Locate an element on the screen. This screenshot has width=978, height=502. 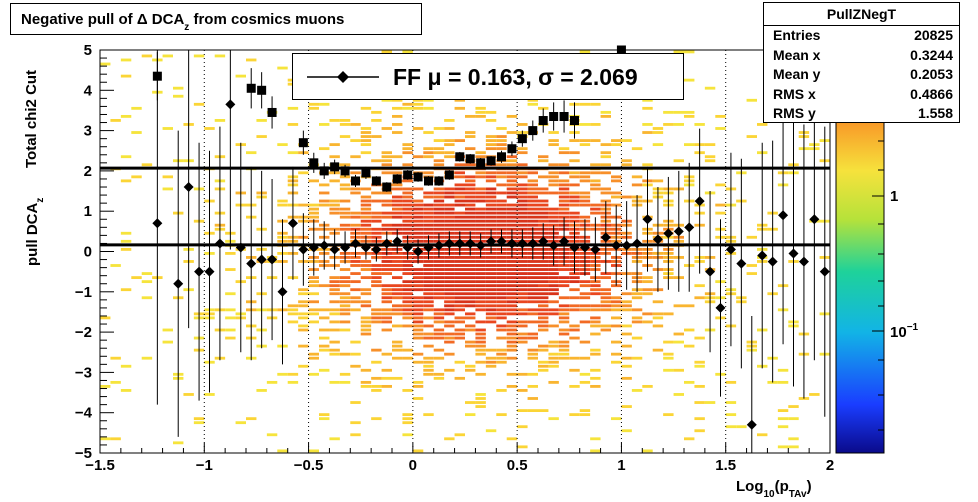
y-axis-label: pull DCAz is located at coordinates (35, 231).